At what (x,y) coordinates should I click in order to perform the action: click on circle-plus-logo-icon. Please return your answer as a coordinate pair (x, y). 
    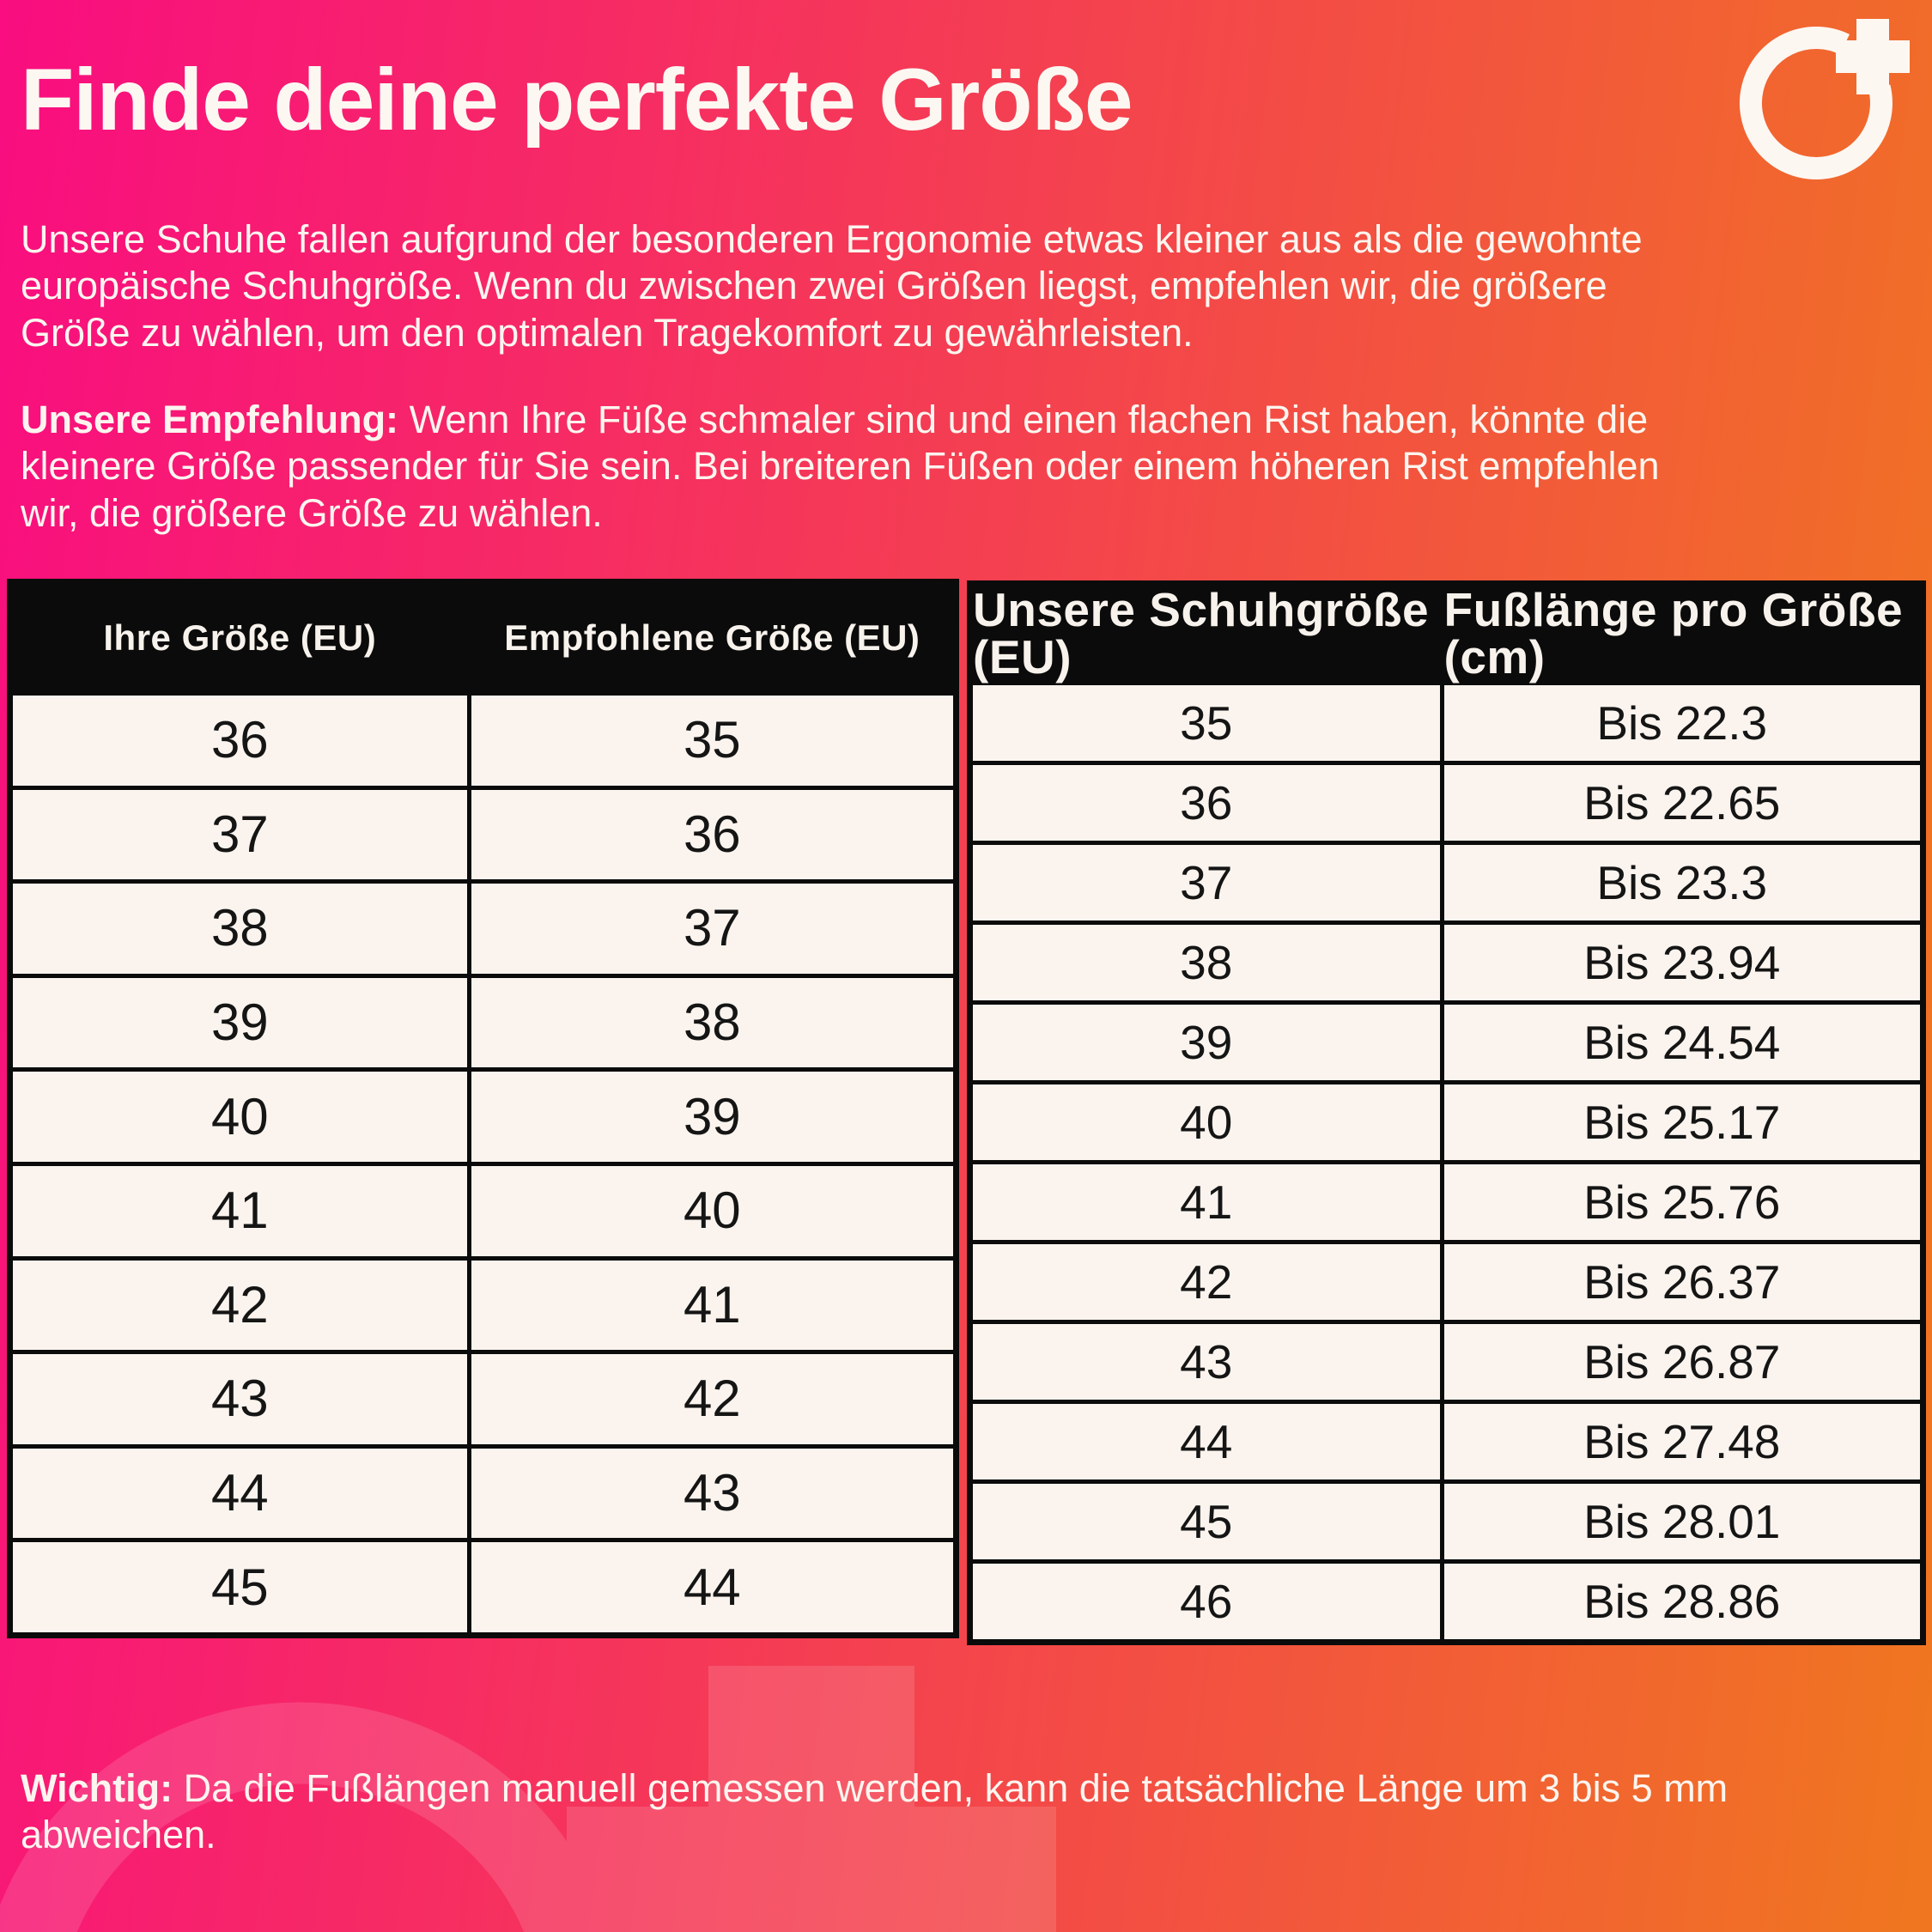
    Looking at the image, I should click on (1824, 99).